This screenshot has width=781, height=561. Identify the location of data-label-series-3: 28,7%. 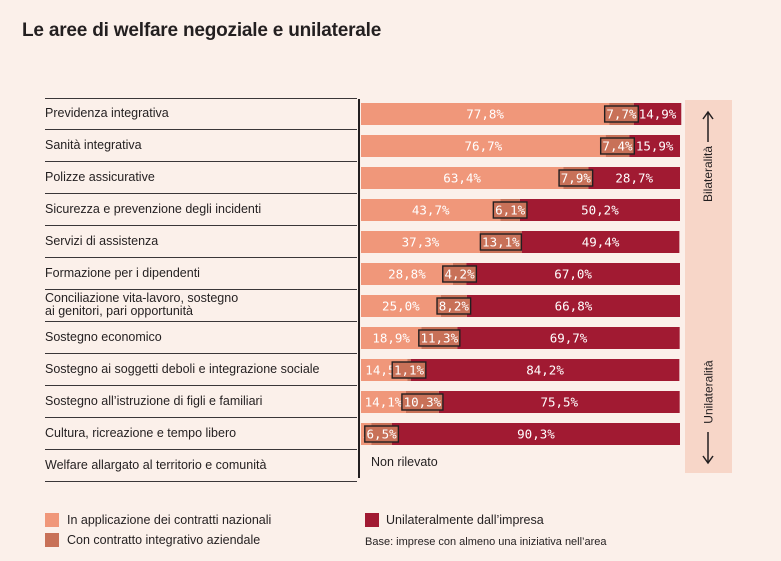
(634, 178).